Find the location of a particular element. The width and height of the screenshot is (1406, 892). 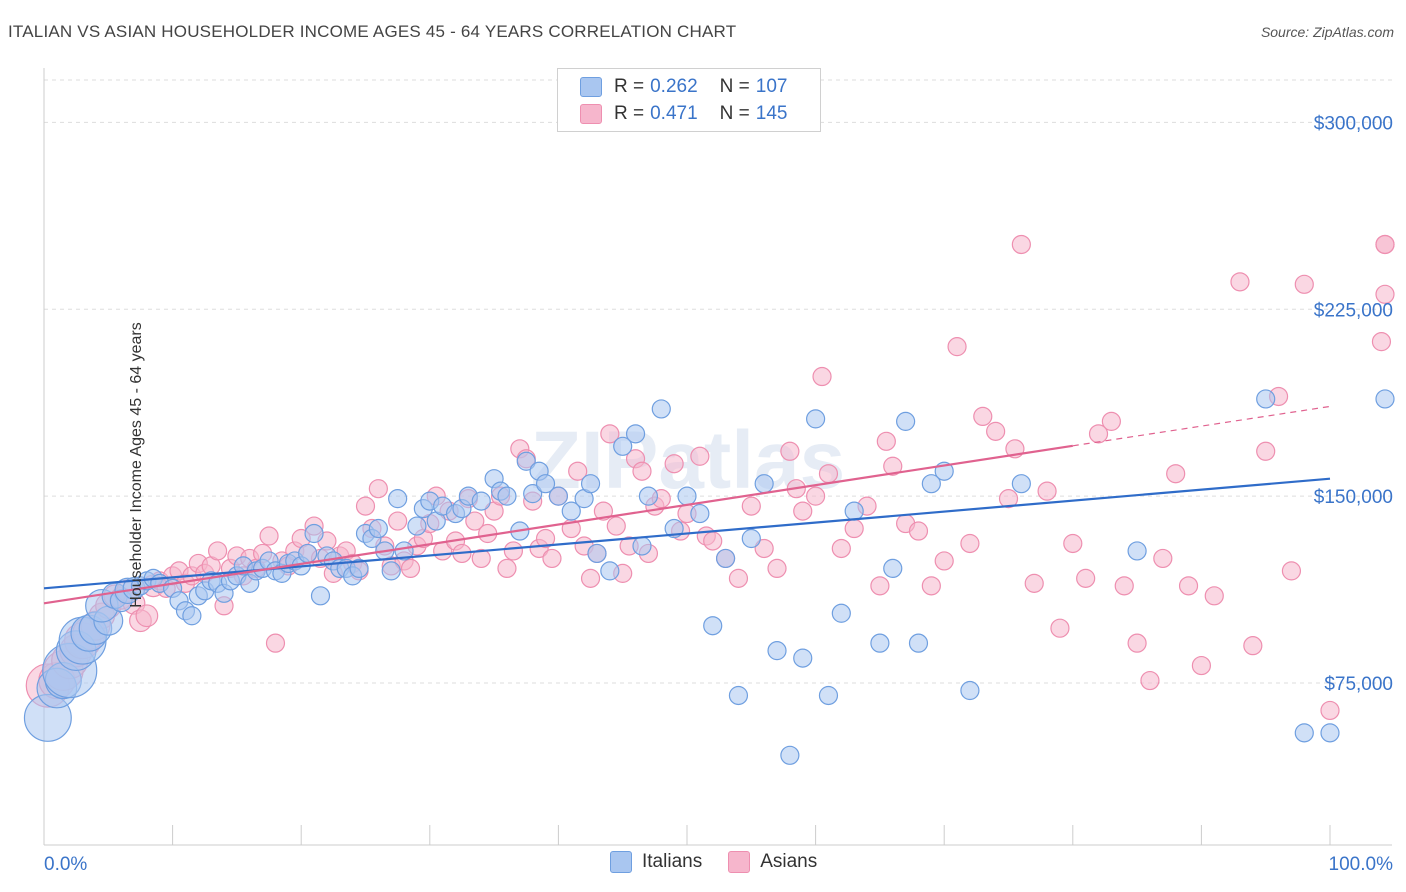

legend-row-italians: R = 0.262 N = 107 is located at coordinates (683, 87).